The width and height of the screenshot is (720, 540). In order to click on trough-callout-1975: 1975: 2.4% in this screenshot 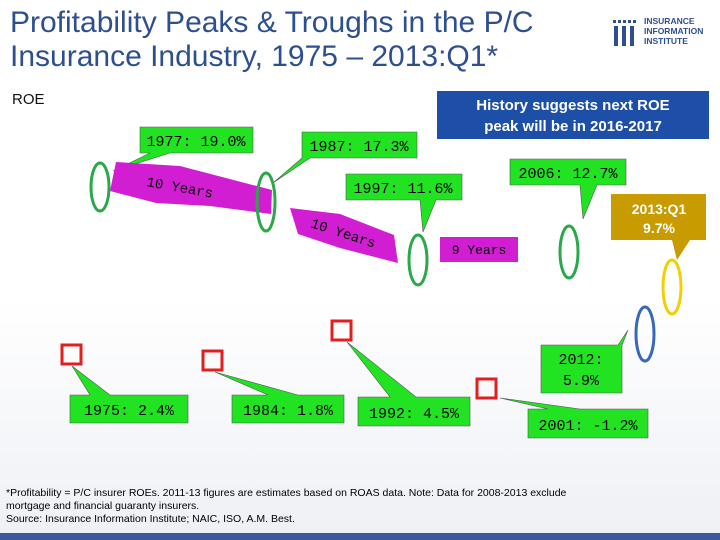, I will do `click(129, 394)`.